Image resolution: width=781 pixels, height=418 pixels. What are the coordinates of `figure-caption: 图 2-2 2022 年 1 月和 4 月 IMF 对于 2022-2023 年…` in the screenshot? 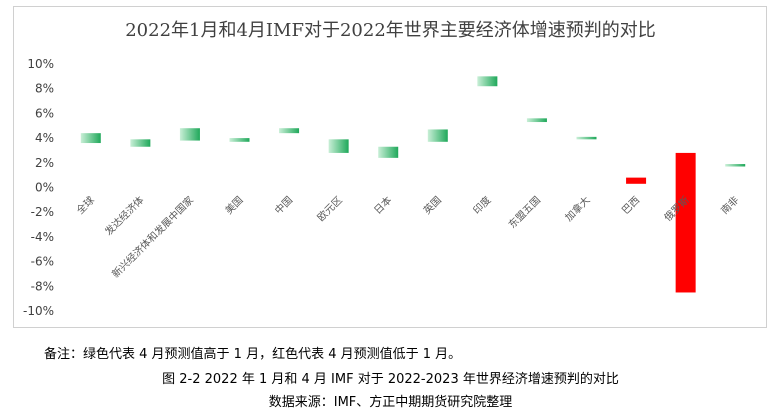 It's located at (390, 379).